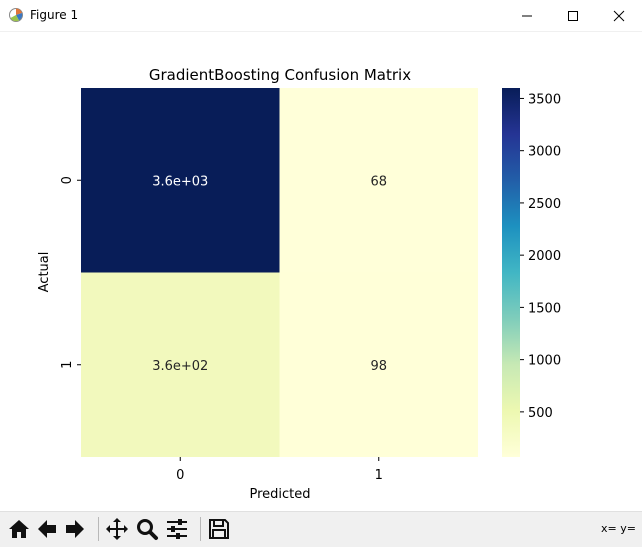 This screenshot has height=547, width=642. I want to click on navigation-toolbar: x= y=, so click(321, 529).